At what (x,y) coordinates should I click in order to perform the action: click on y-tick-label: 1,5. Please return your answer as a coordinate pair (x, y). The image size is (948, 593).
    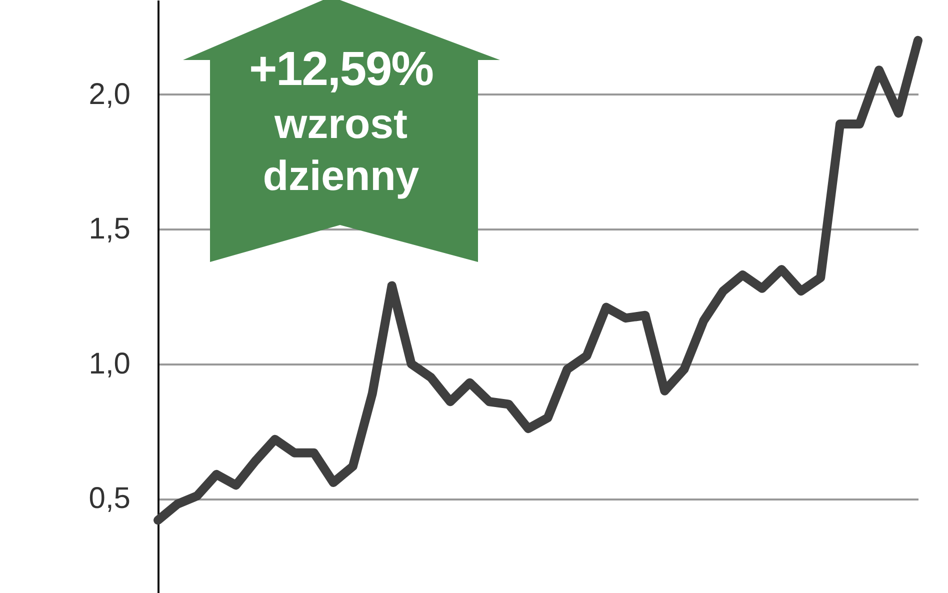
    Looking at the image, I should click on (109, 229).